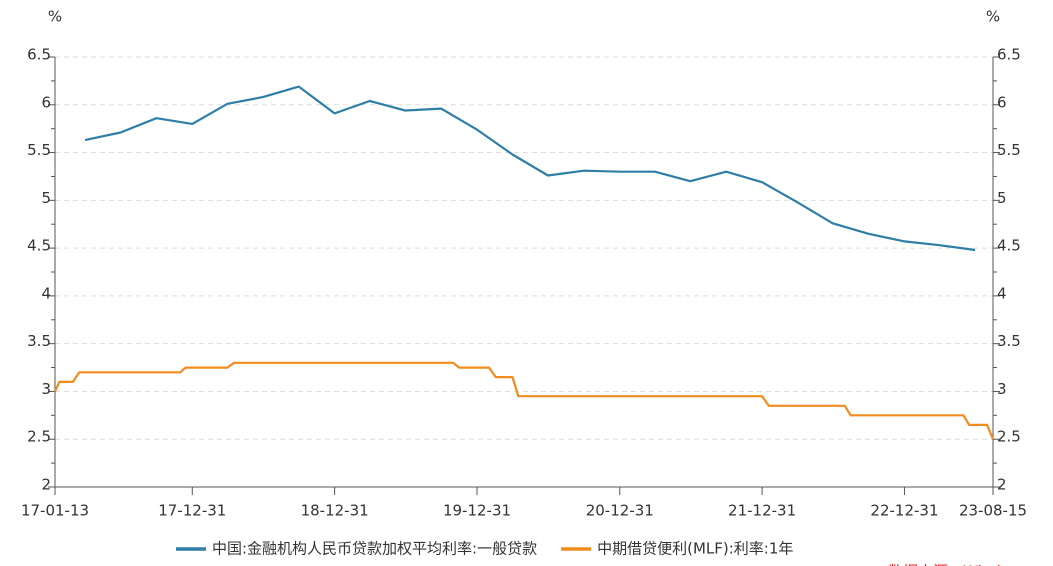 This screenshot has height=566, width=1053. What do you see at coordinates (335, 511) in the screenshot?
I see `x-tick-label: 18-12-31` at bounding box center [335, 511].